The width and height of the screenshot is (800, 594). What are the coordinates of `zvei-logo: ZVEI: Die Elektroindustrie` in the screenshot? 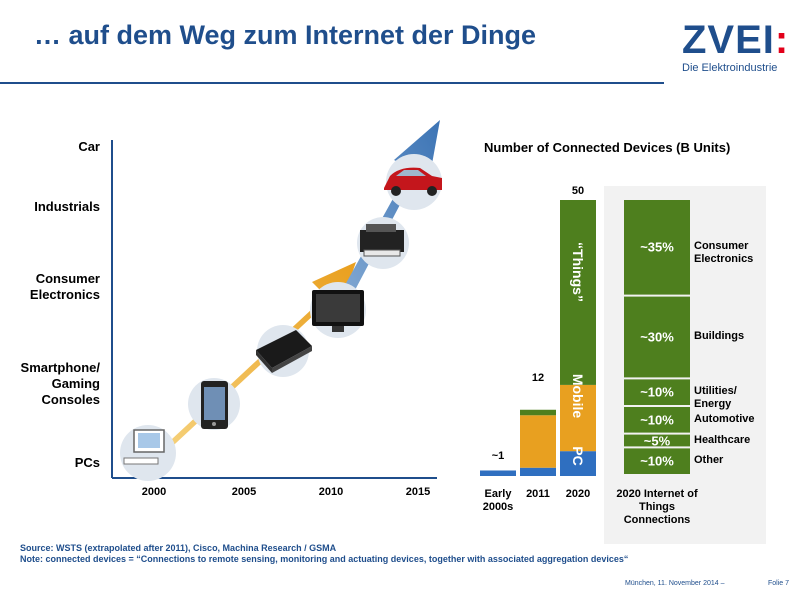 It's located at (736, 46).